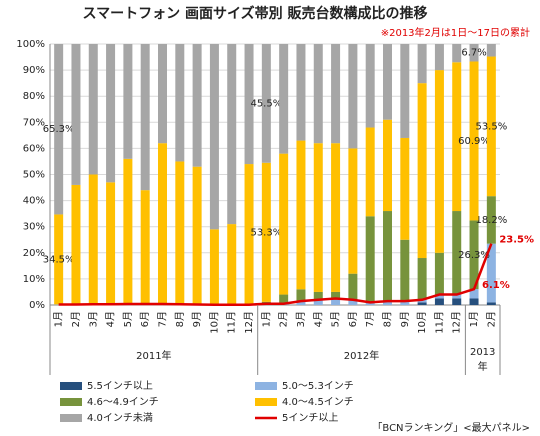  Describe the element at coordinates (123, 402) in the screenshot. I see `legend-label: 4.6〜4.9インチ` at that location.